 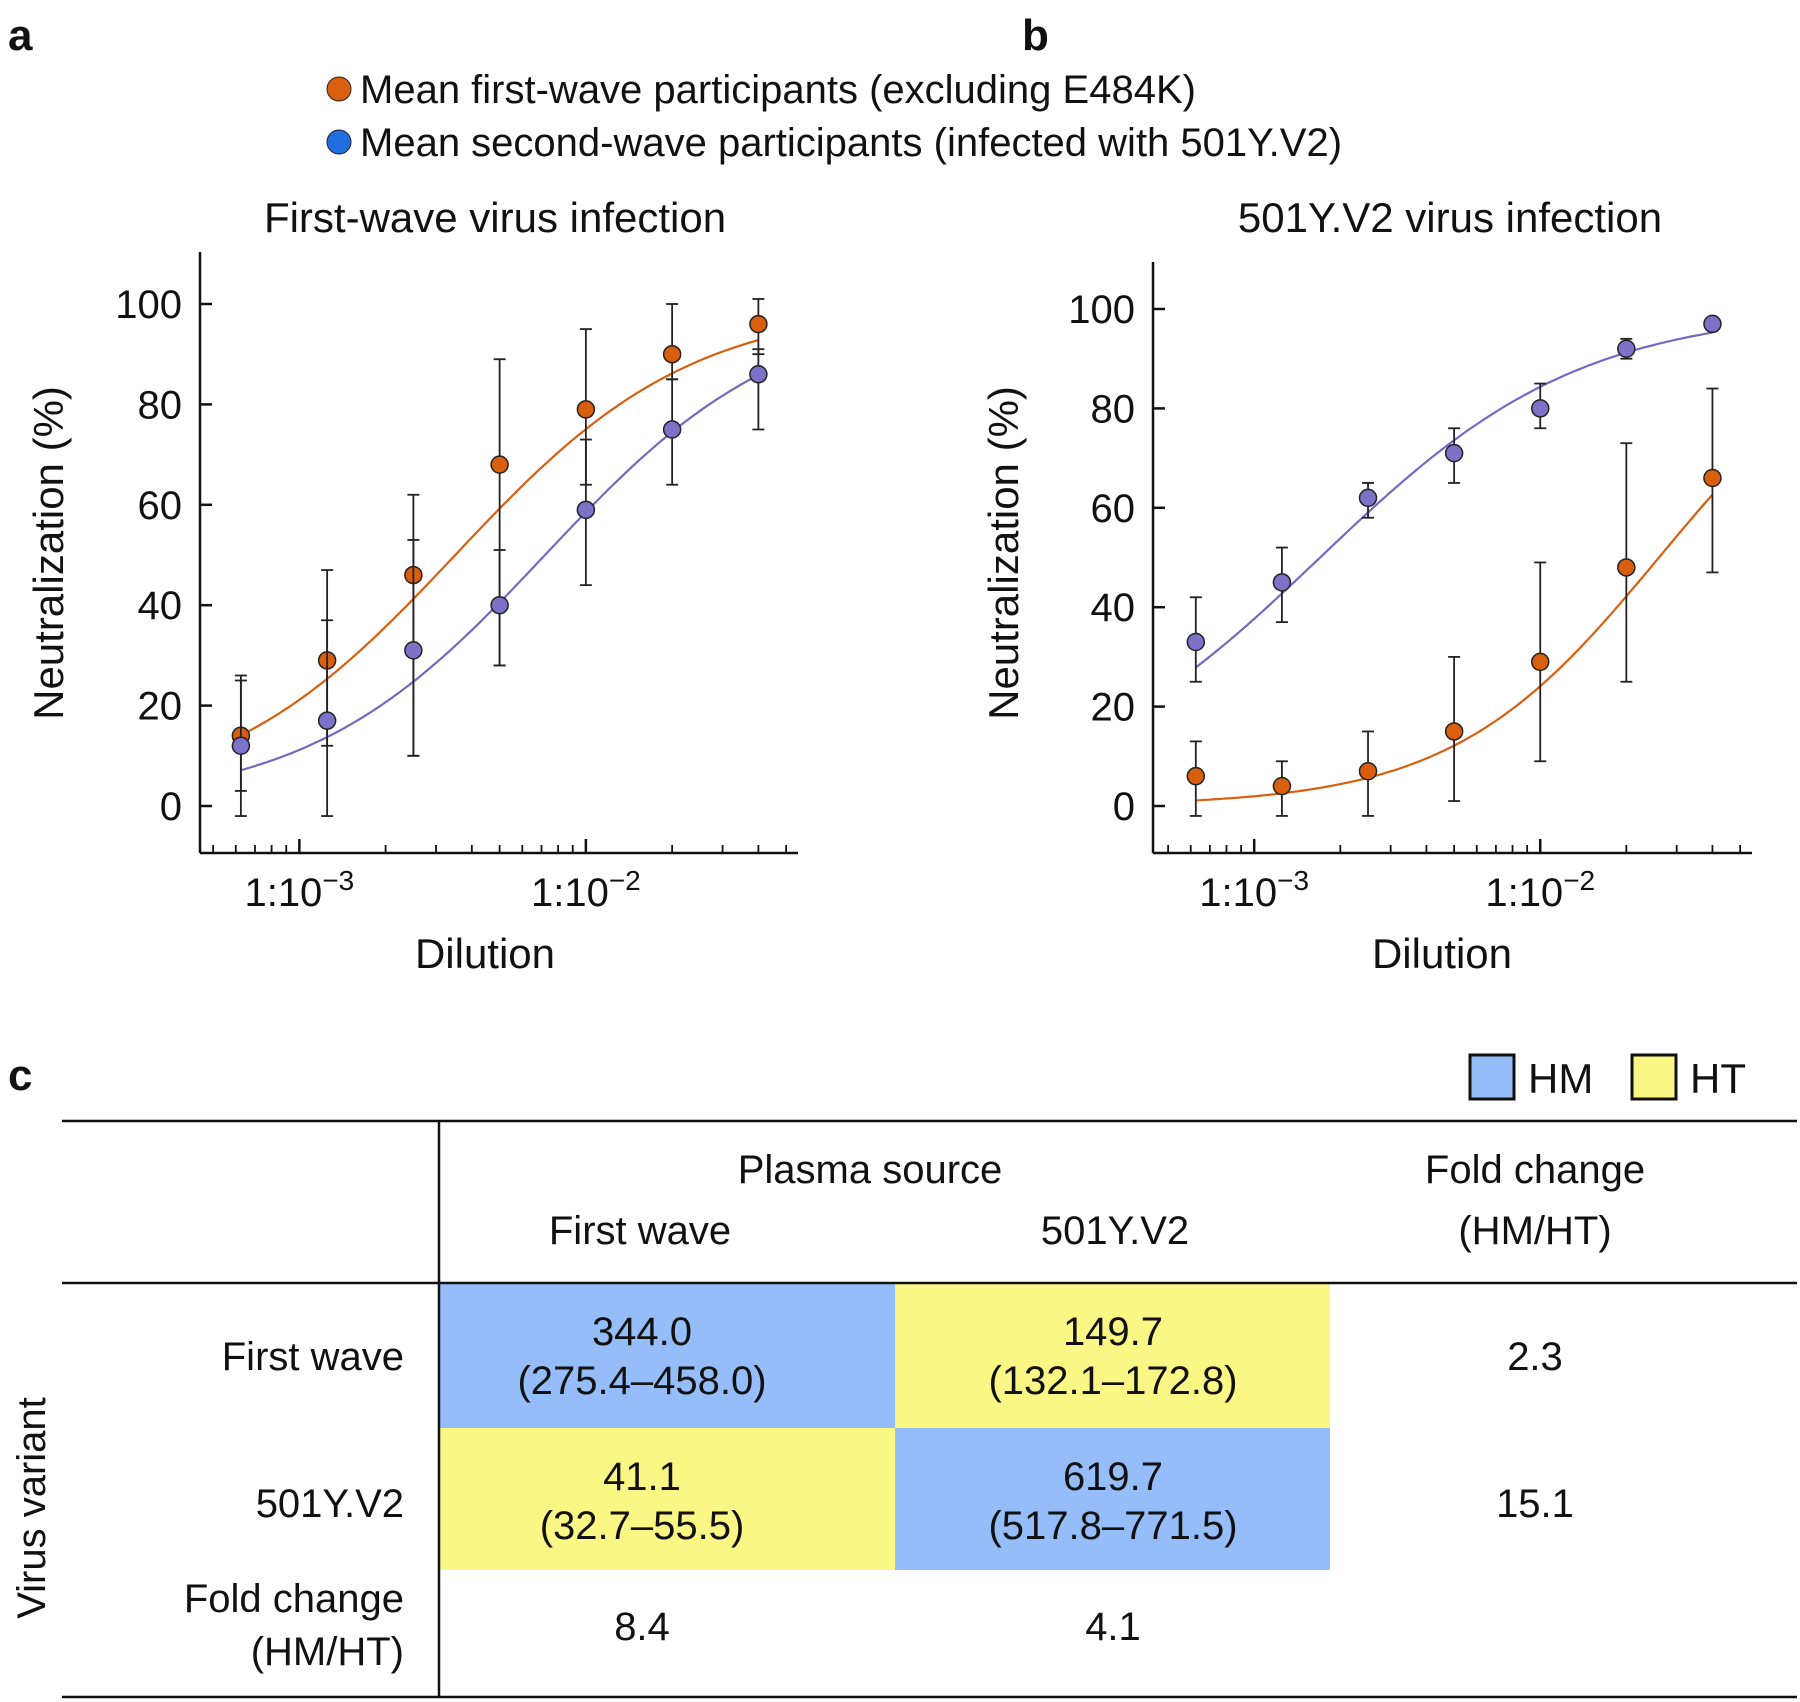 What do you see at coordinates (1035, 35) in the screenshot?
I see `panel-letter-b: b` at bounding box center [1035, 35].